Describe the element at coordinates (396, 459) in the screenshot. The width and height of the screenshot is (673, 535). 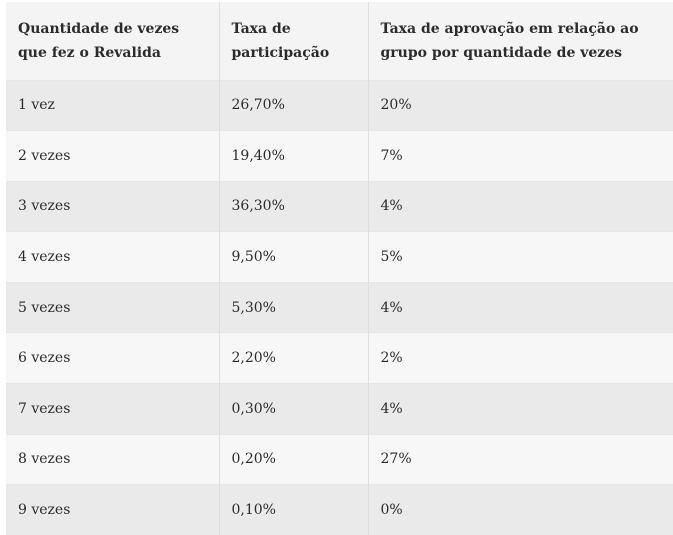
I see `cell-approval-rate: 27%` at that location.